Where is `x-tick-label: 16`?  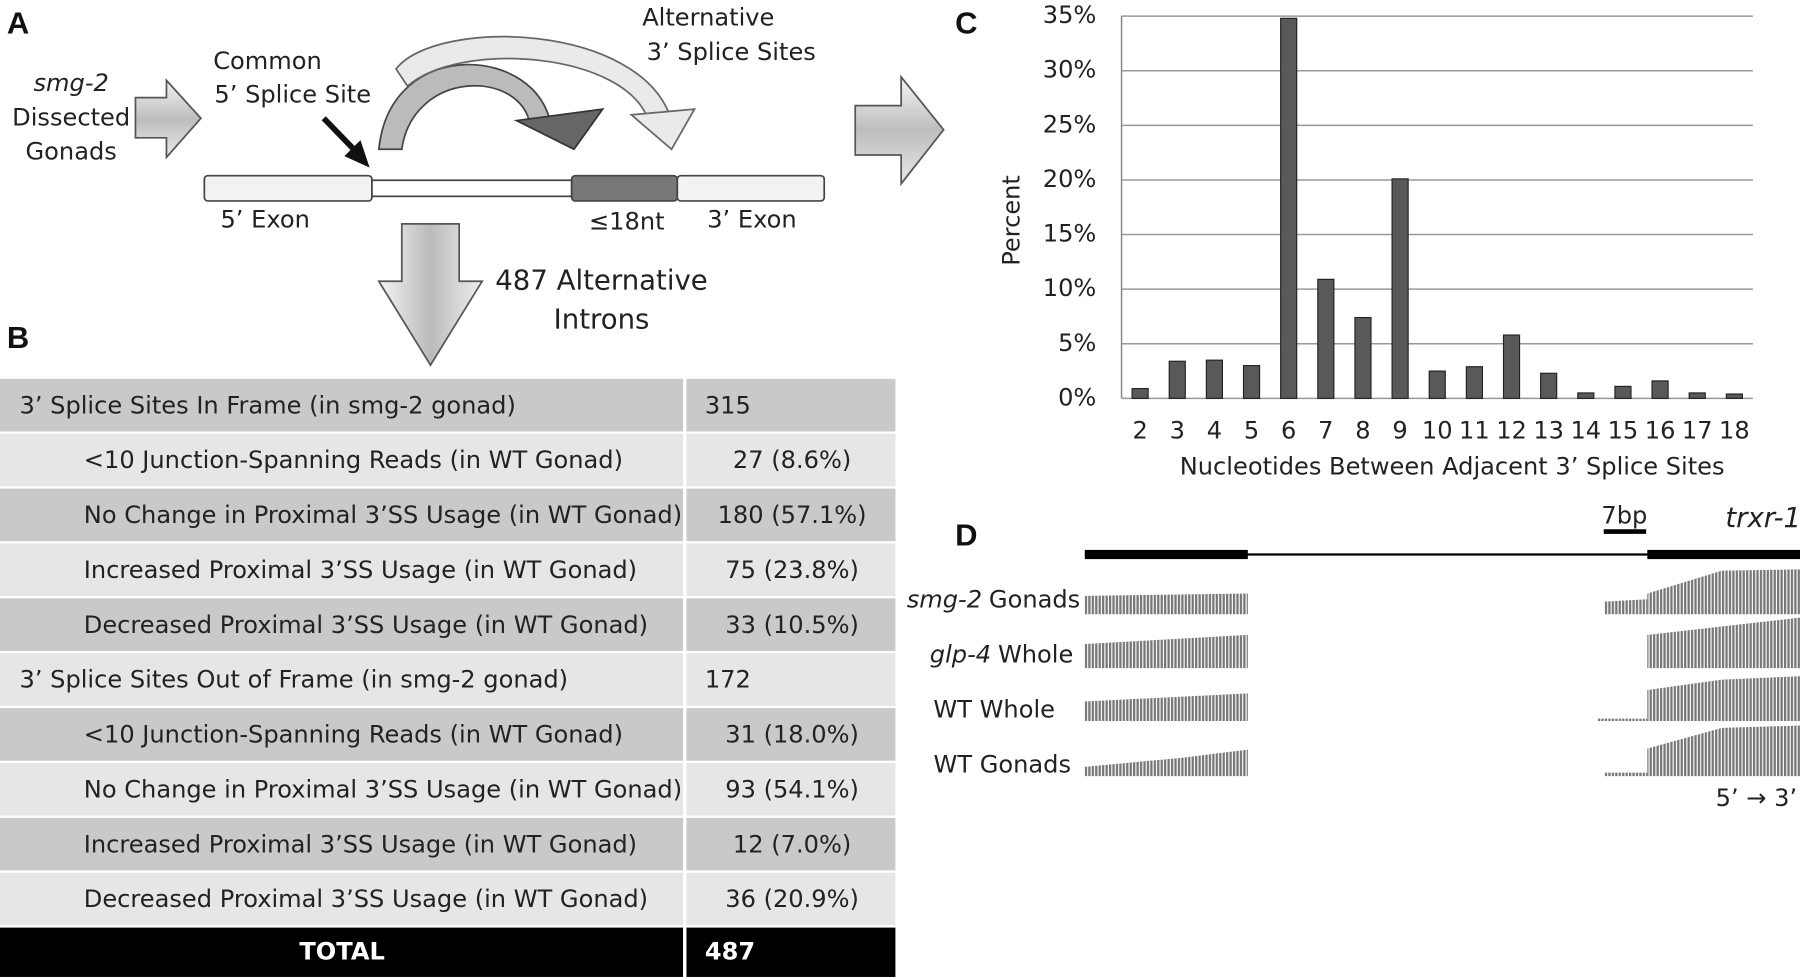
x-tick-label: 16 is located at coordinates (1660, 431).